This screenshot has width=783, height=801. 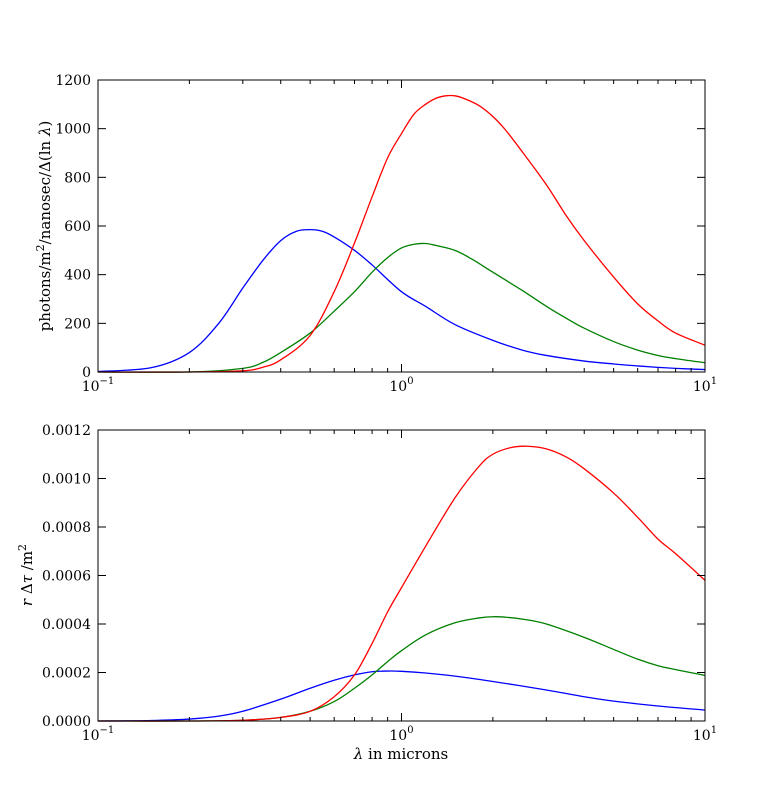 I want to click on top-chart-ytick-label: 600, so click(x=77, y=227).